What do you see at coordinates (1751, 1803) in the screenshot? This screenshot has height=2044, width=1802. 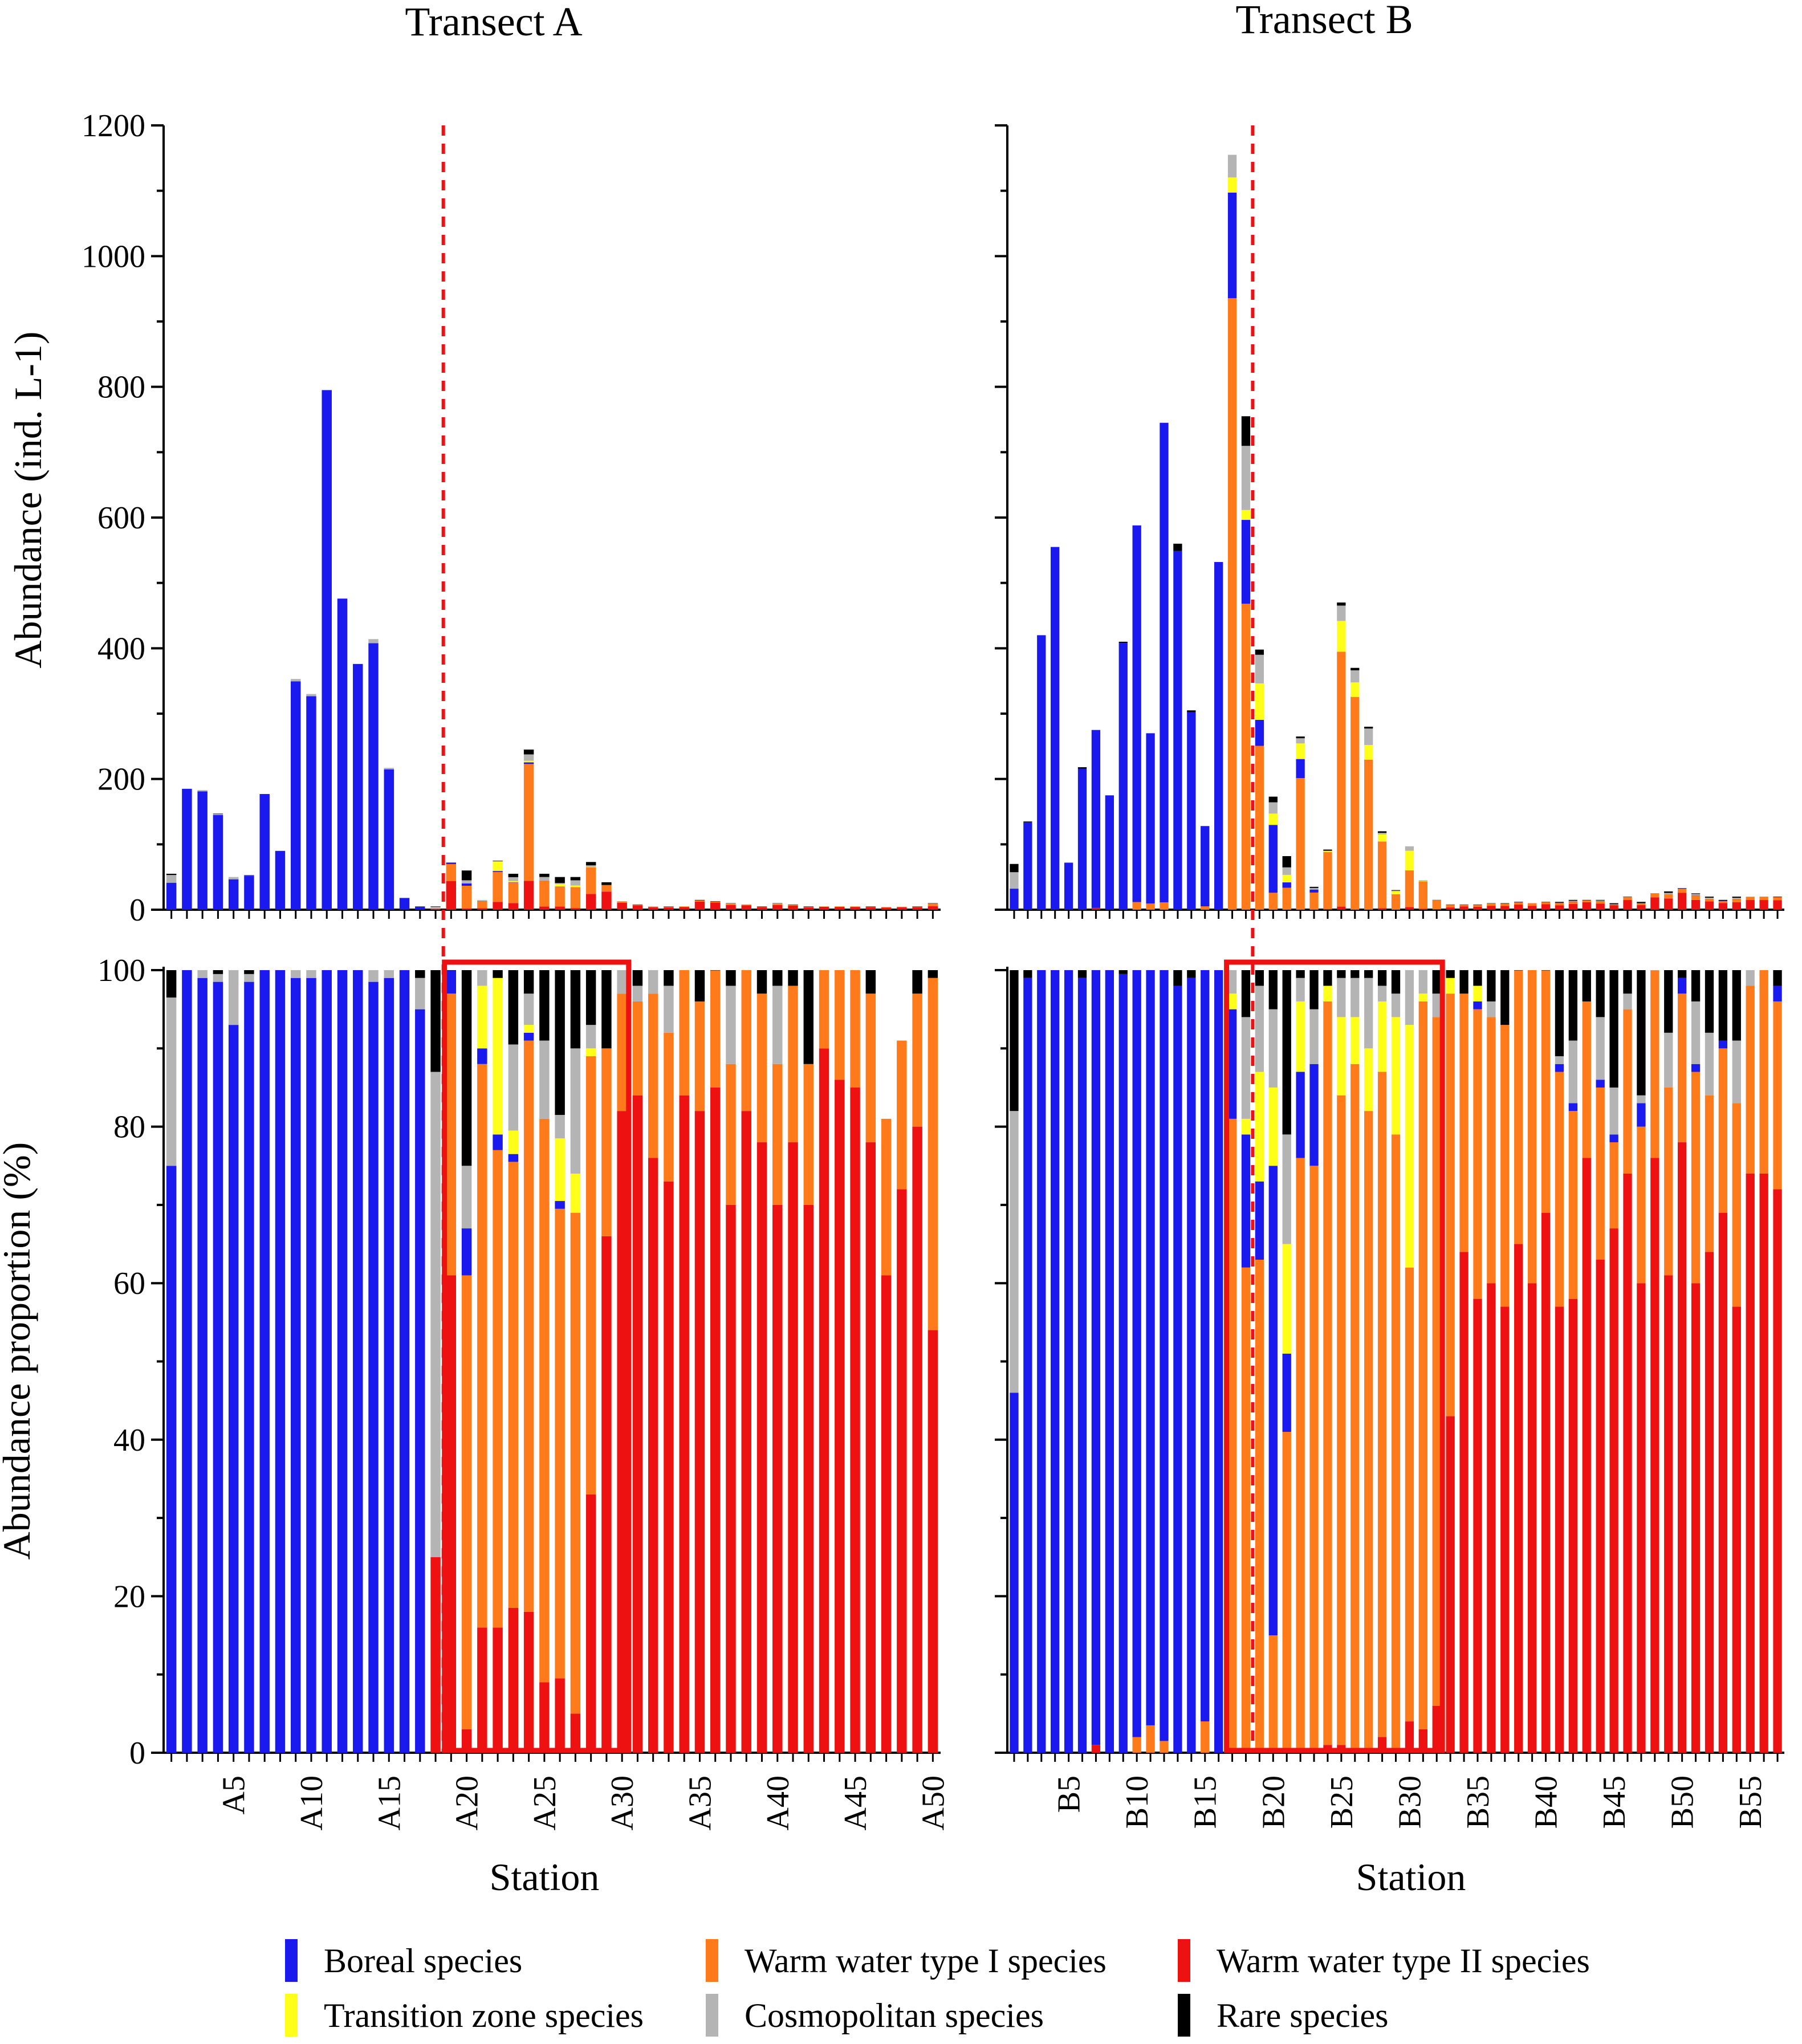 I see `station-tick-label: B55` at bounding box center [1751, 1803].